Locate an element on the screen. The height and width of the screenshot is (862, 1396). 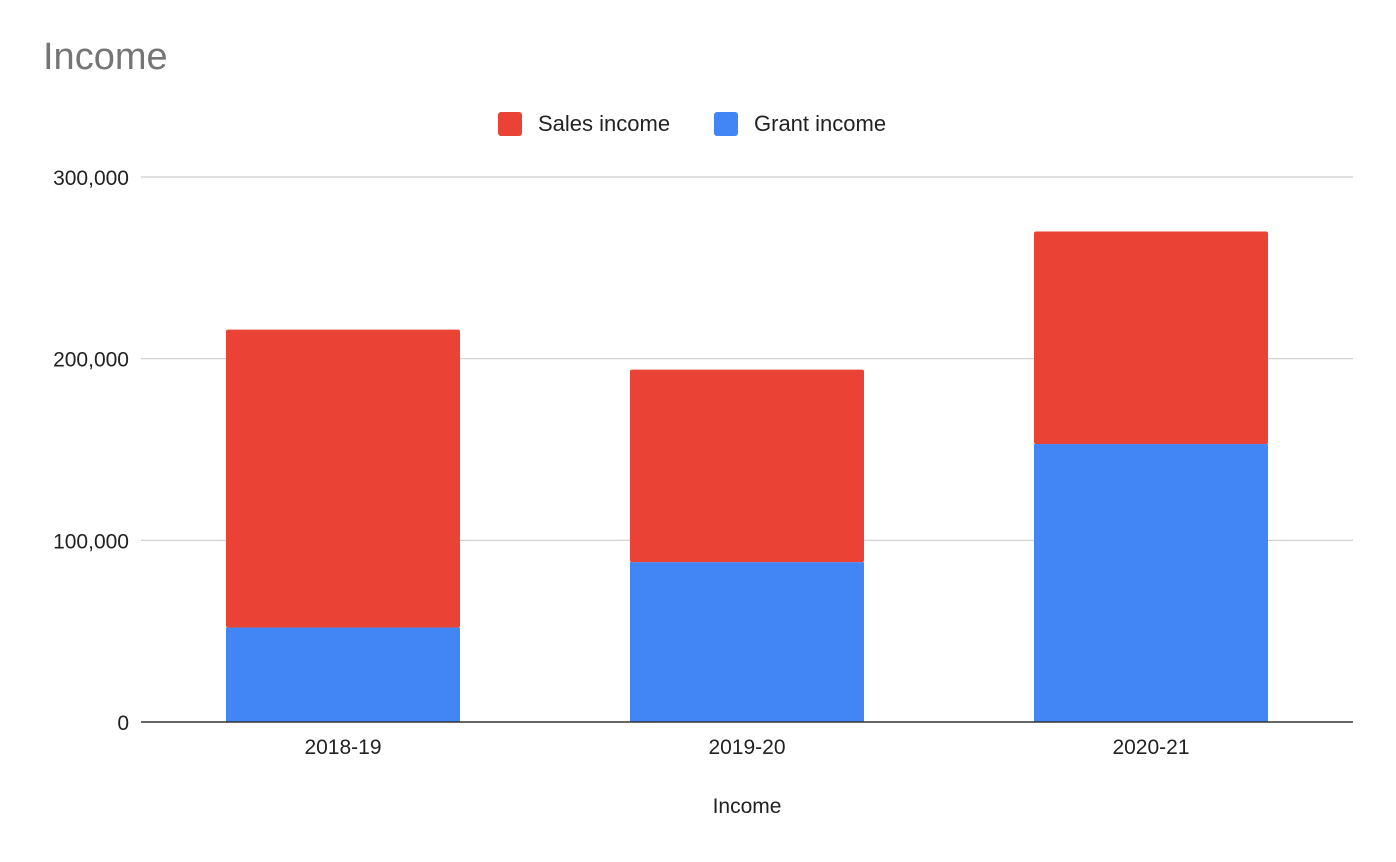
legend-label: Sales income is located at coordinates (604, 123).